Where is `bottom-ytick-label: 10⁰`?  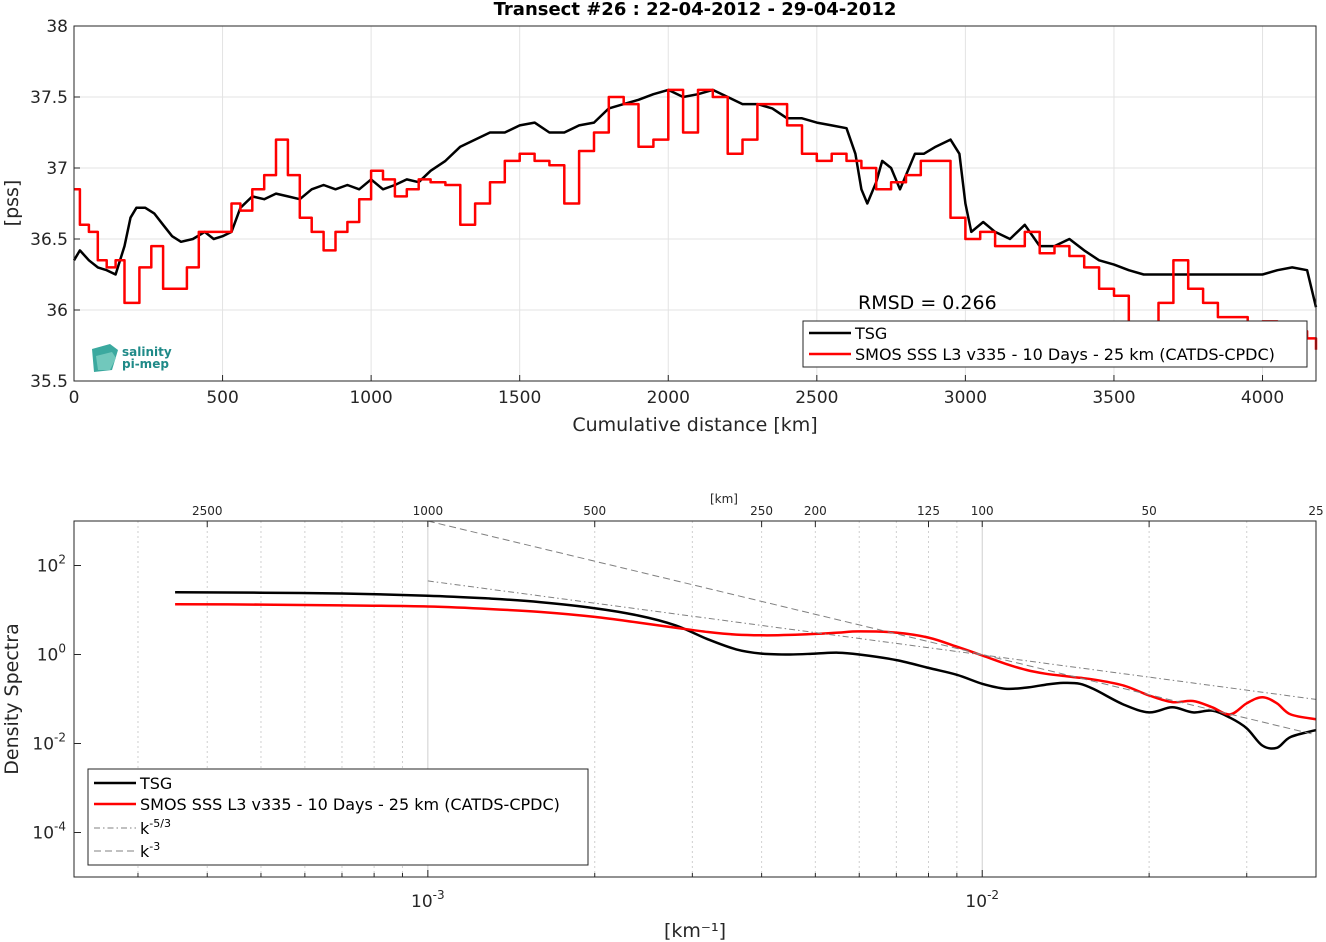 bottom-ytick-label: 10⁰ is located at coordinates (51, 654).